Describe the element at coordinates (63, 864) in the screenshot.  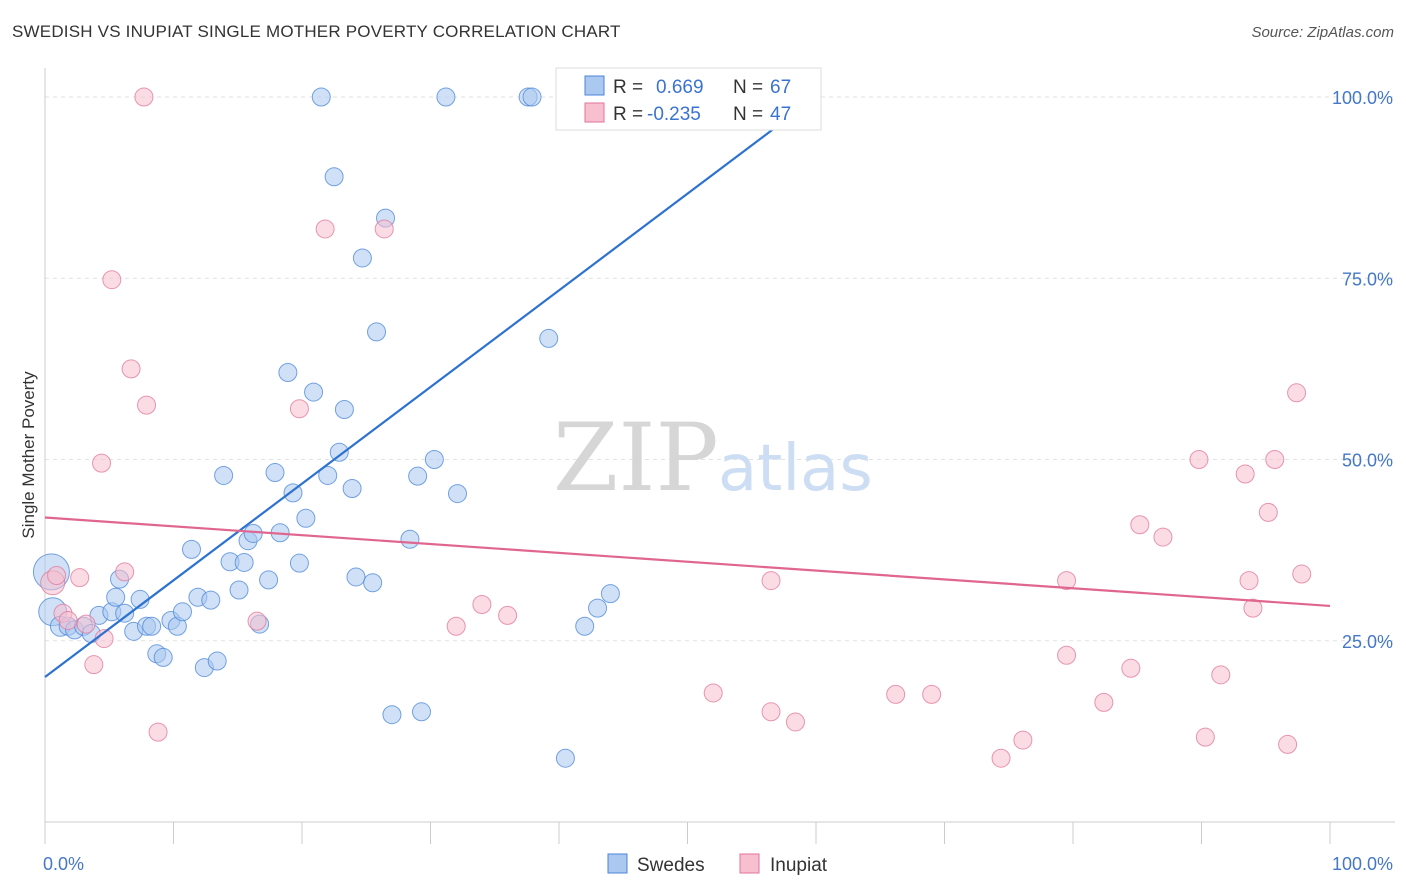
I see `x-tick-label-0: 0.0%` at that location.